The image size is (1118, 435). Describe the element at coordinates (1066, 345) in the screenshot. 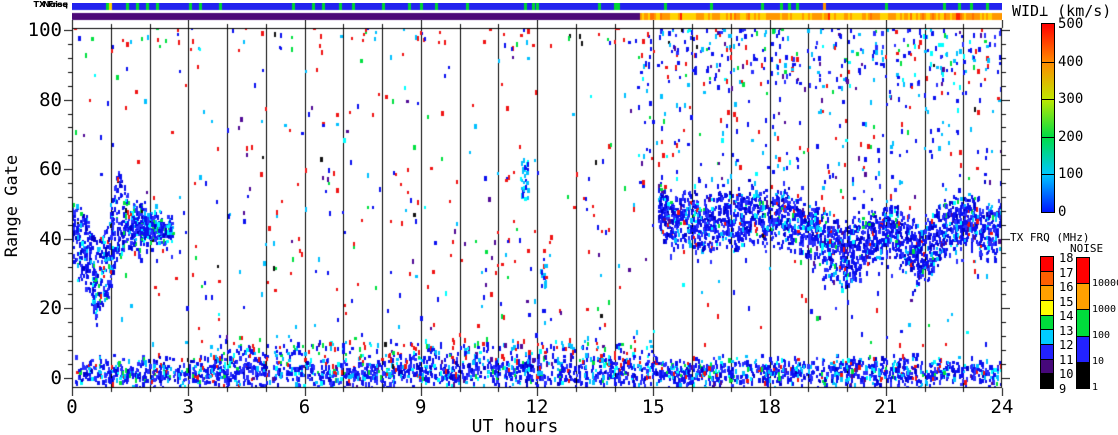

I see `txbar-tick-label: 12` at that location.